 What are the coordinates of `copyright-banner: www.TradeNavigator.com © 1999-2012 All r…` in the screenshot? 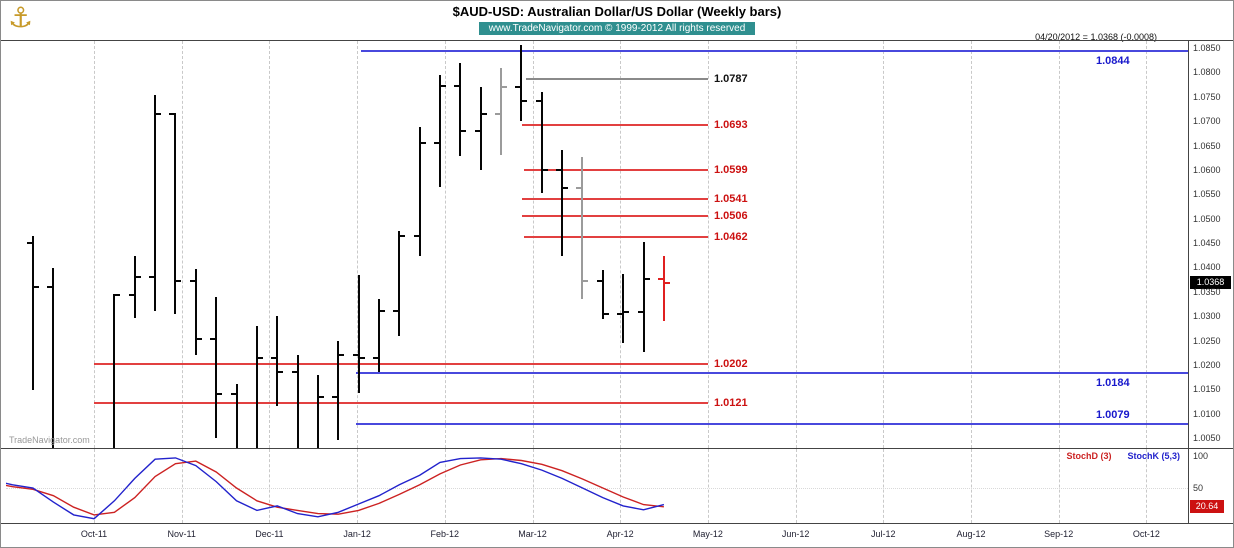 It's located at (617, 28).